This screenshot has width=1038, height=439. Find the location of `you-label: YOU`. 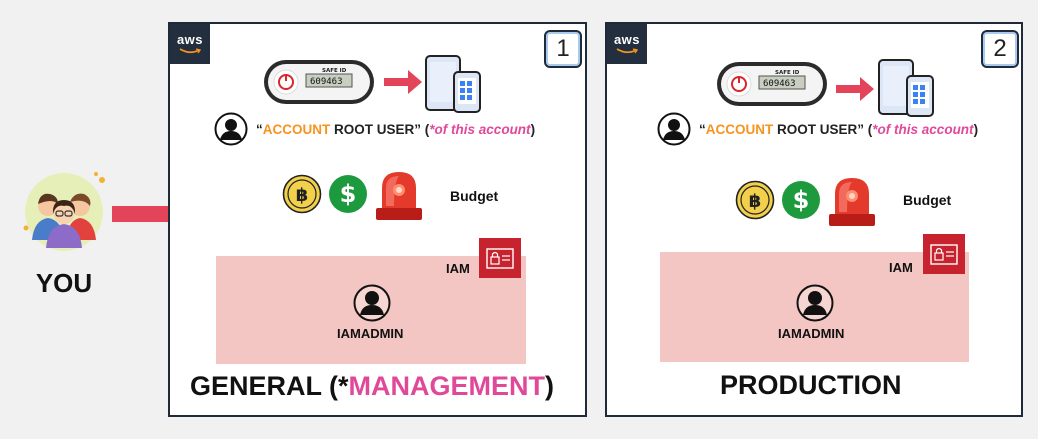

you-label: YOU is located at coordinates (64, 283).